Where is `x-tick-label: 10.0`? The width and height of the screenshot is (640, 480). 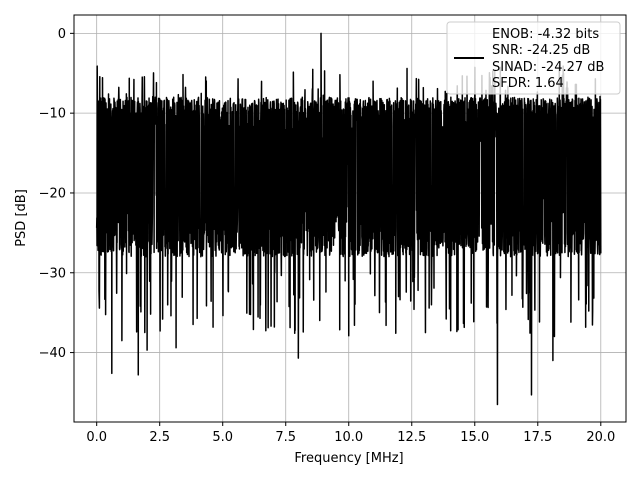 x-tick-label: 10.0 is located at coordinates (348, 437).